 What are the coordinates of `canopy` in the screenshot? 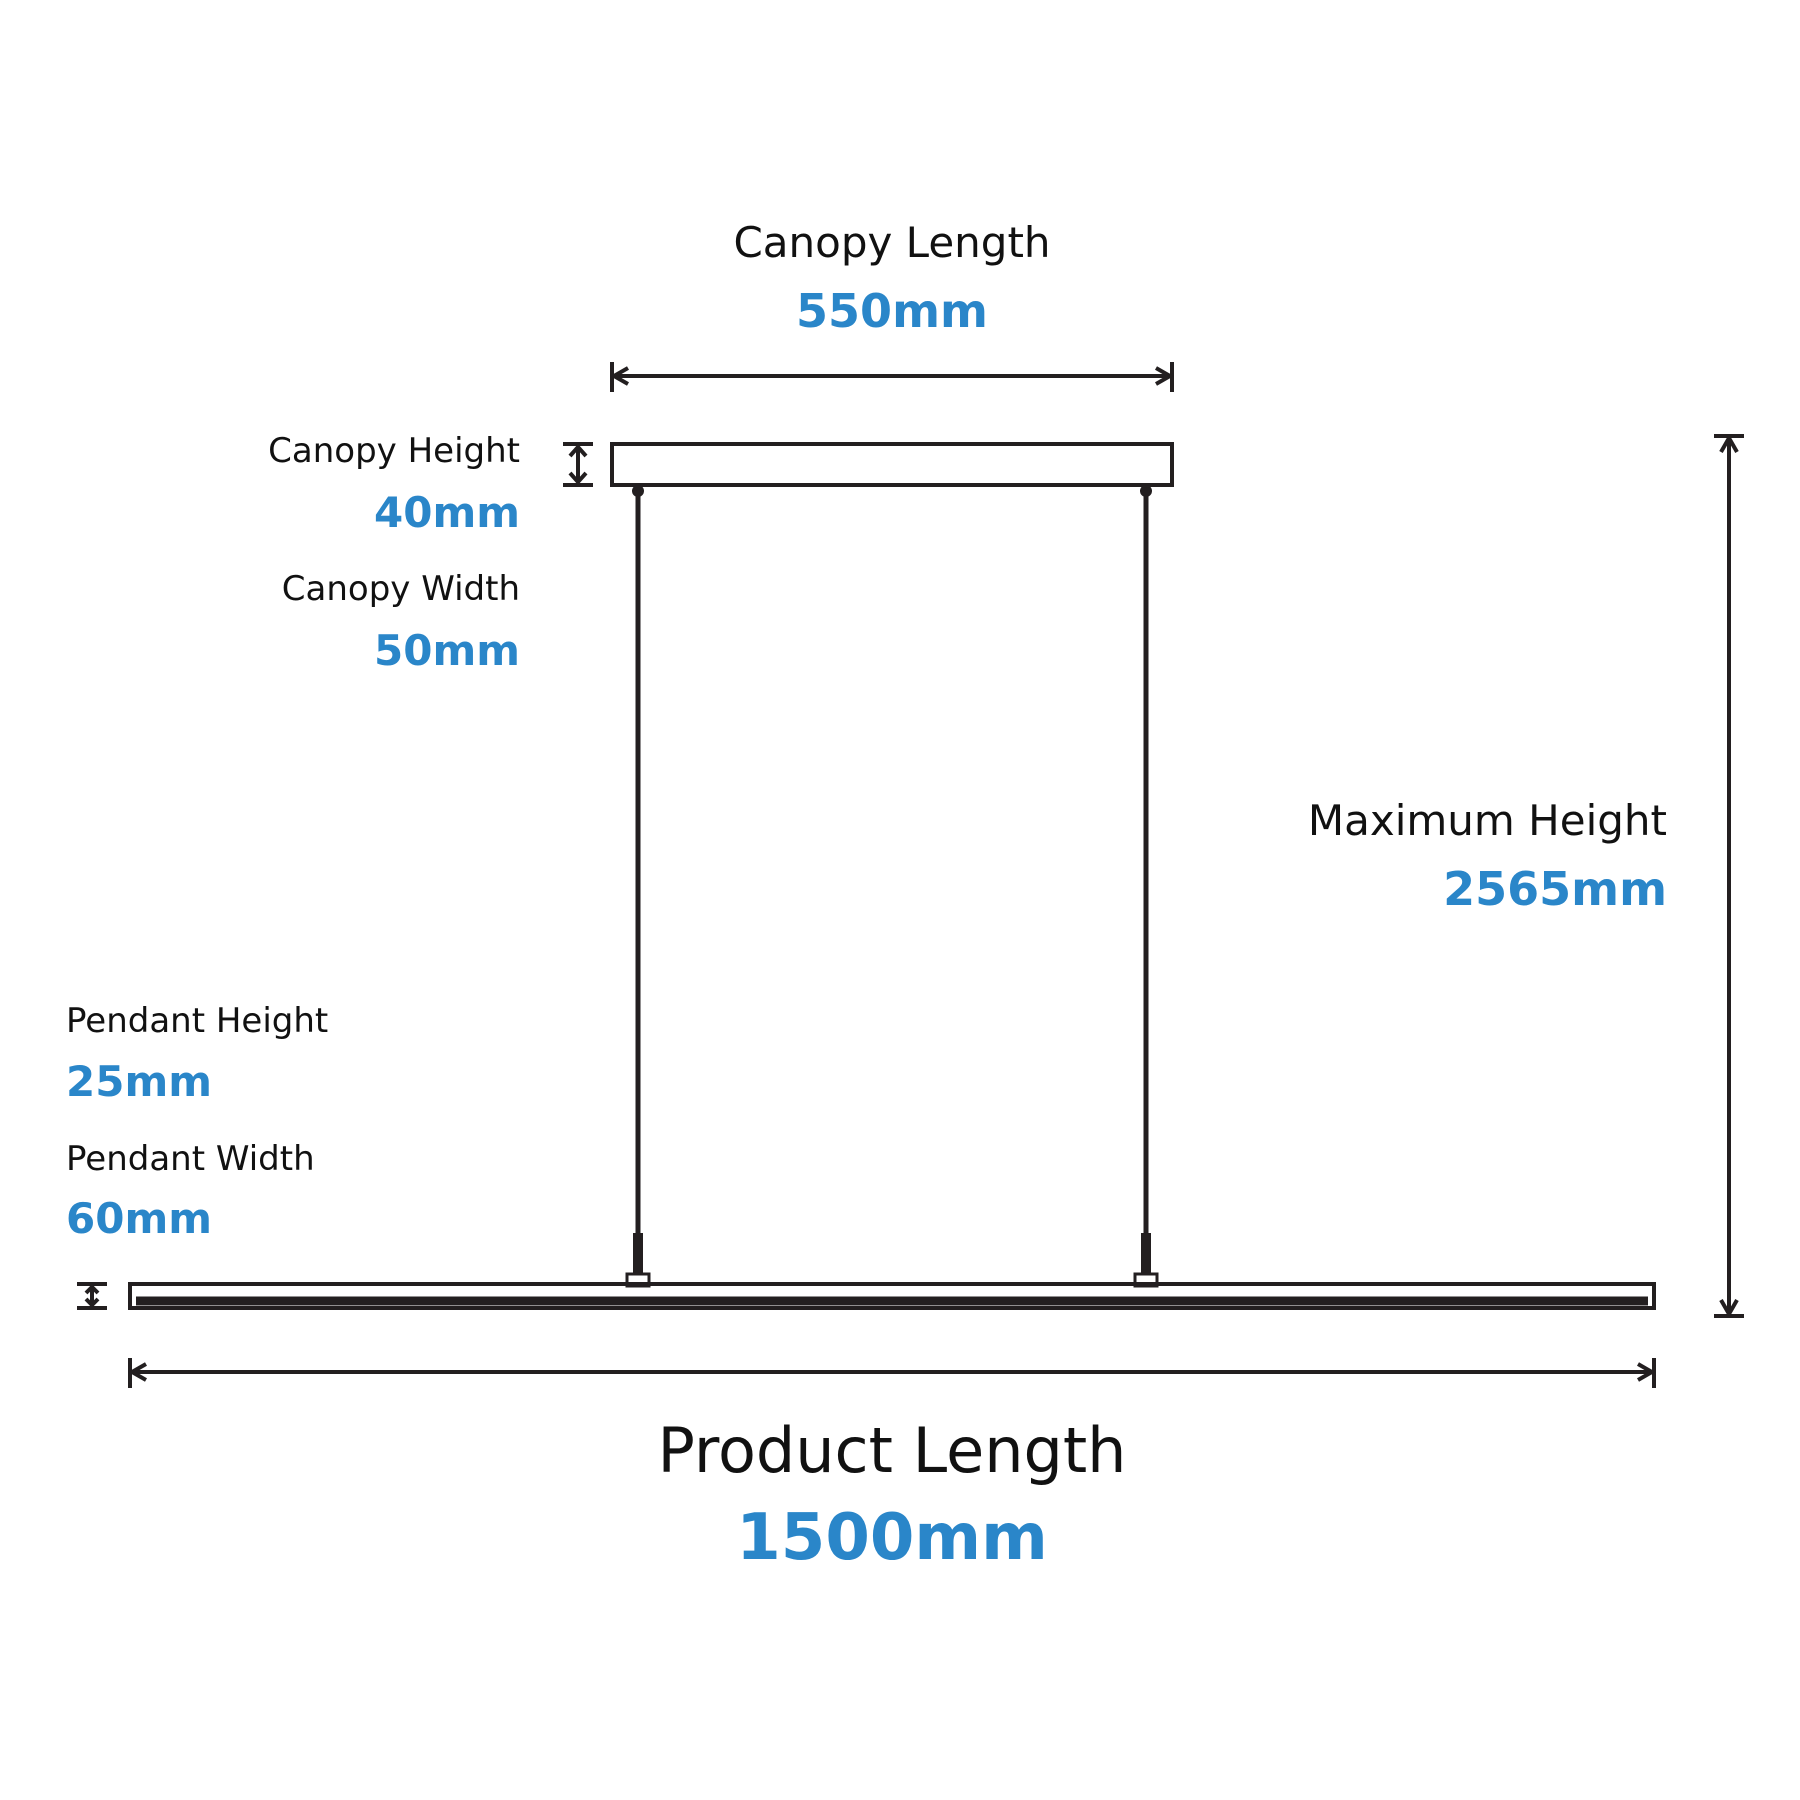 It's located at (892, 464).